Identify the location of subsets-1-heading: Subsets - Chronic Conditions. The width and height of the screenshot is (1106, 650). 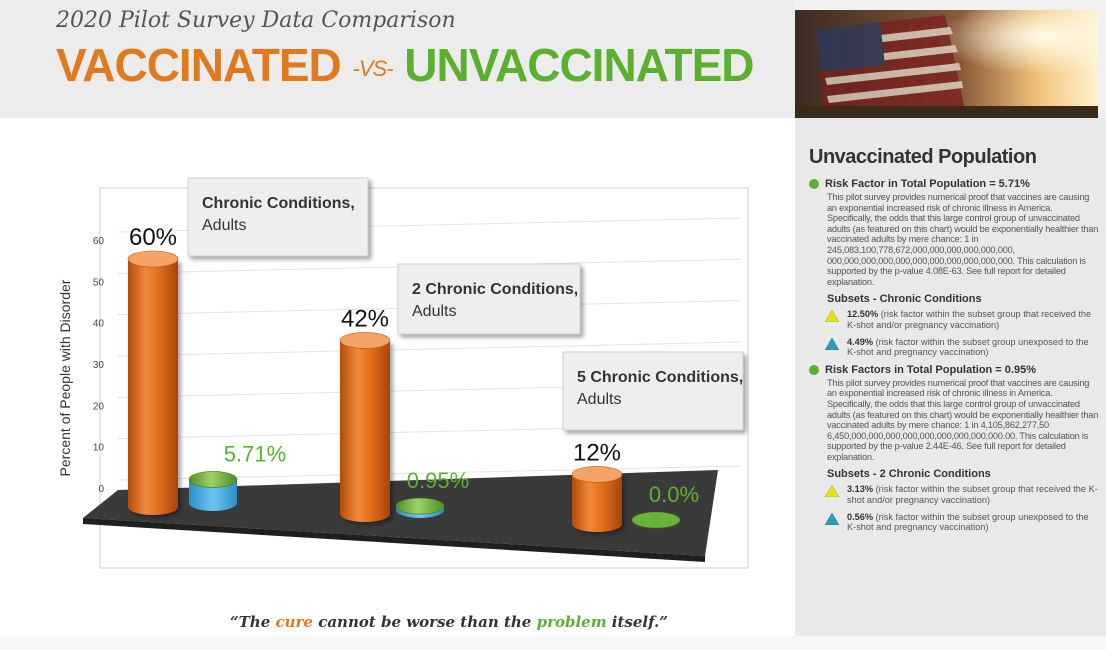
(904, 299).